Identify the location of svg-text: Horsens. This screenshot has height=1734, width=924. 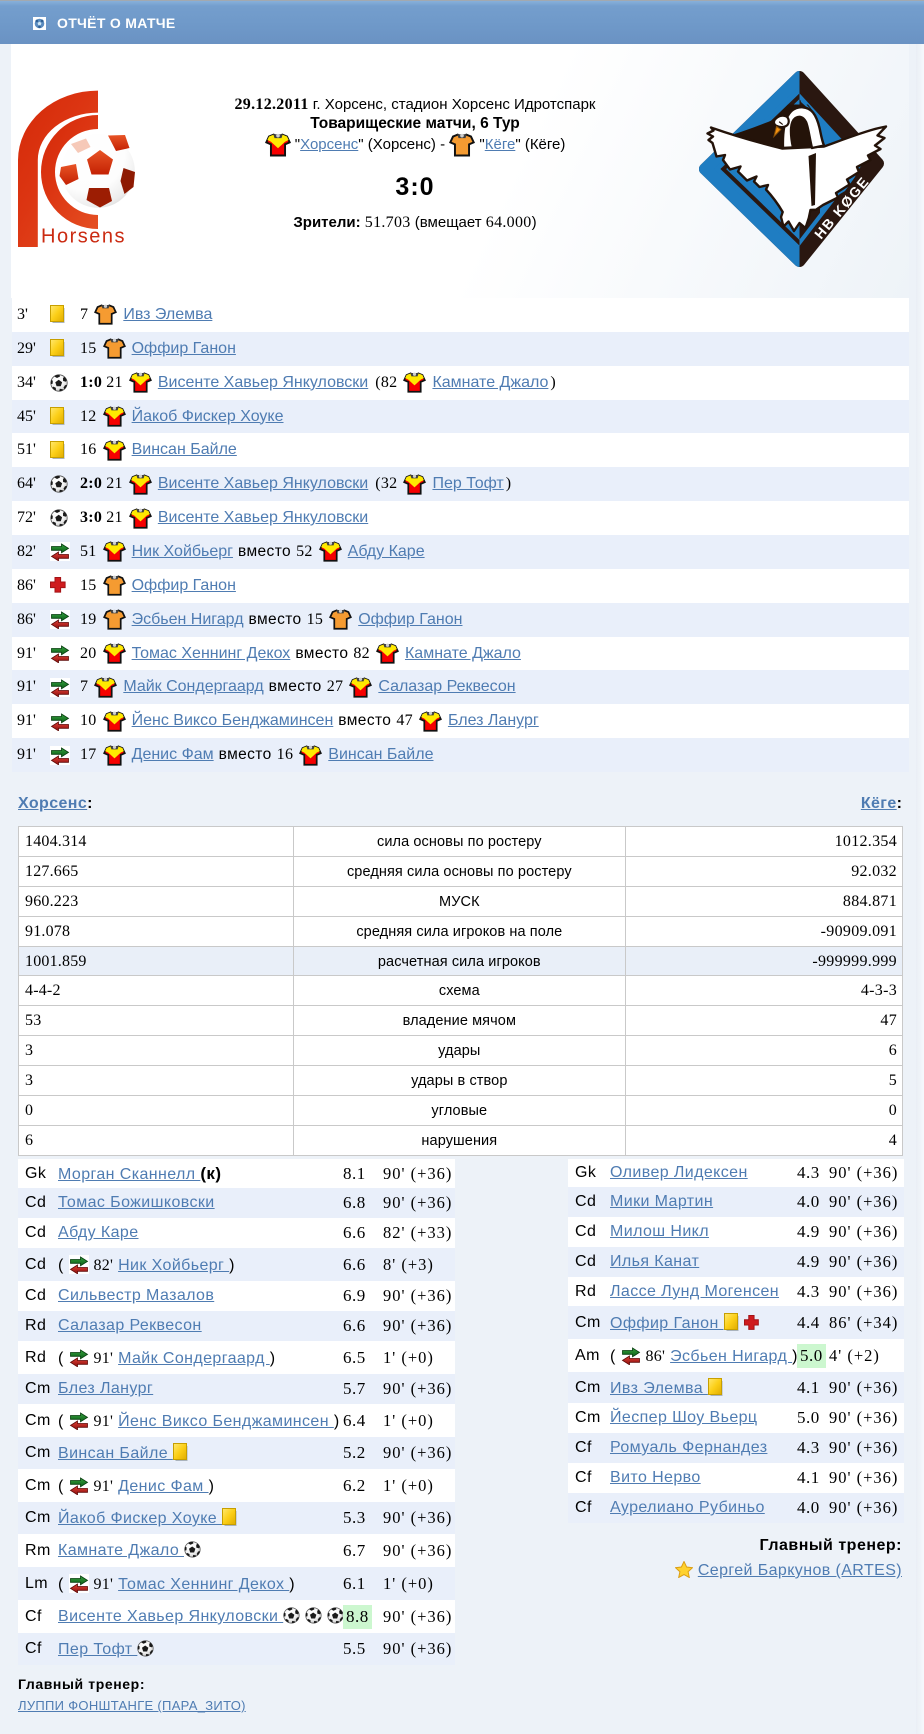
(83, 237).